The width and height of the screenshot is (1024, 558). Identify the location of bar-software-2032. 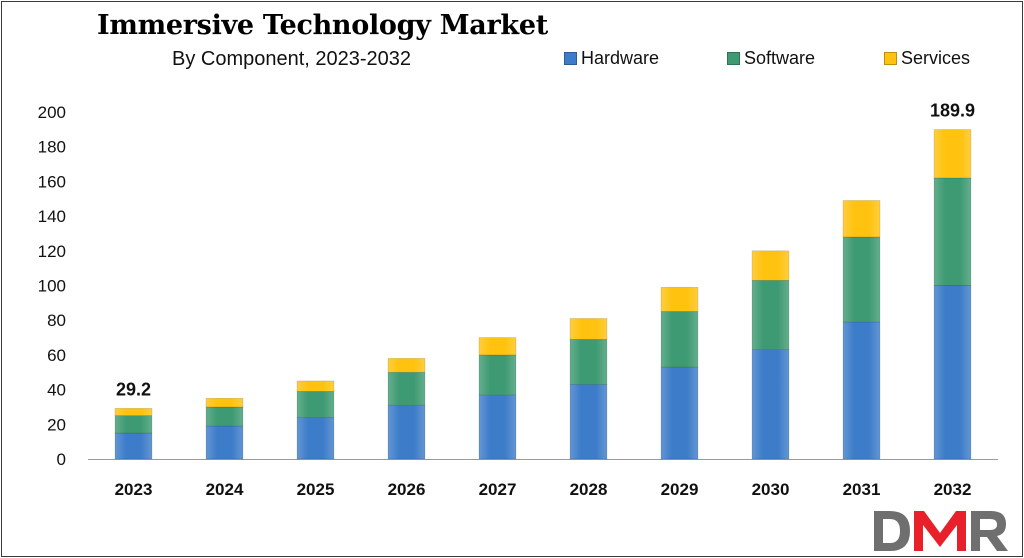
(952, 231).